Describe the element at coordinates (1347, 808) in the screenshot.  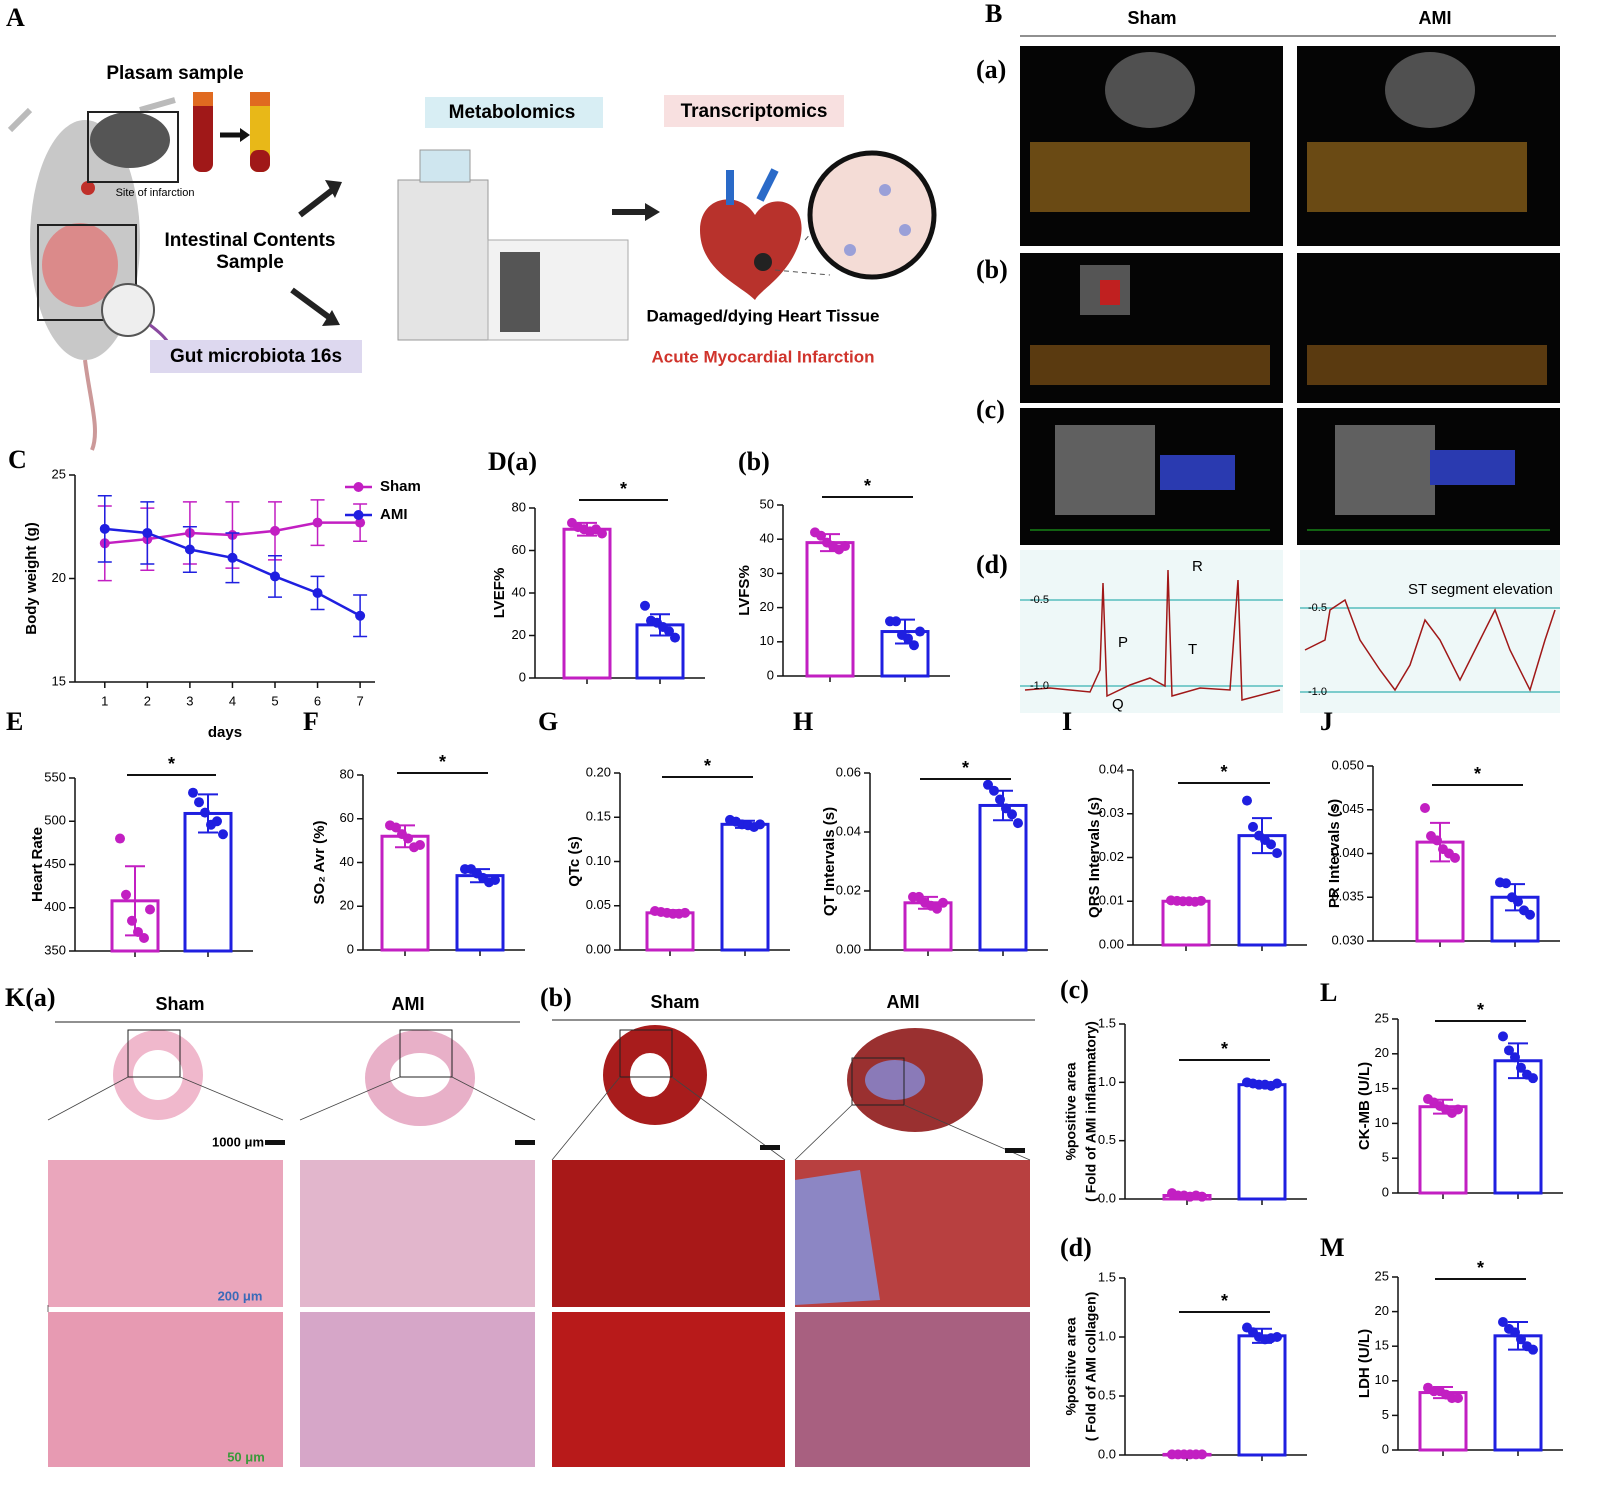
I see `y-tick-label: 0.045` at that location.